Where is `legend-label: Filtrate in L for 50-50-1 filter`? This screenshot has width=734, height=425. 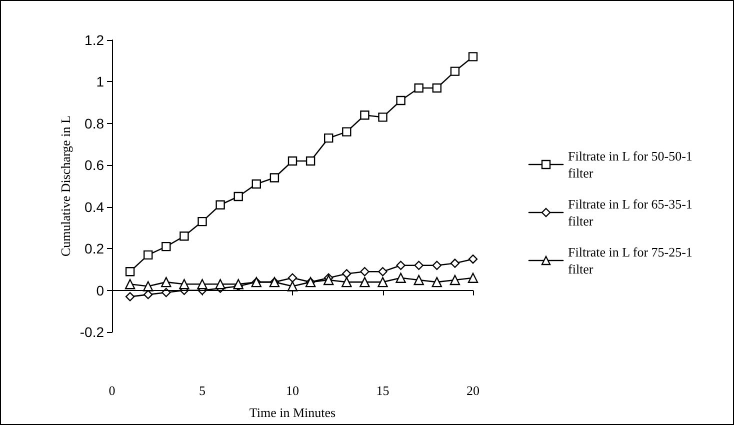 legend-label: Filtrate in L for 50-50-1 filter is located at coordinates (632, 164).